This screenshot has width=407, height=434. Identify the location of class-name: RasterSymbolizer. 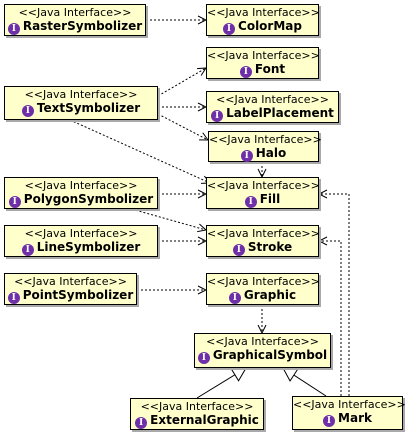
(82, 26).